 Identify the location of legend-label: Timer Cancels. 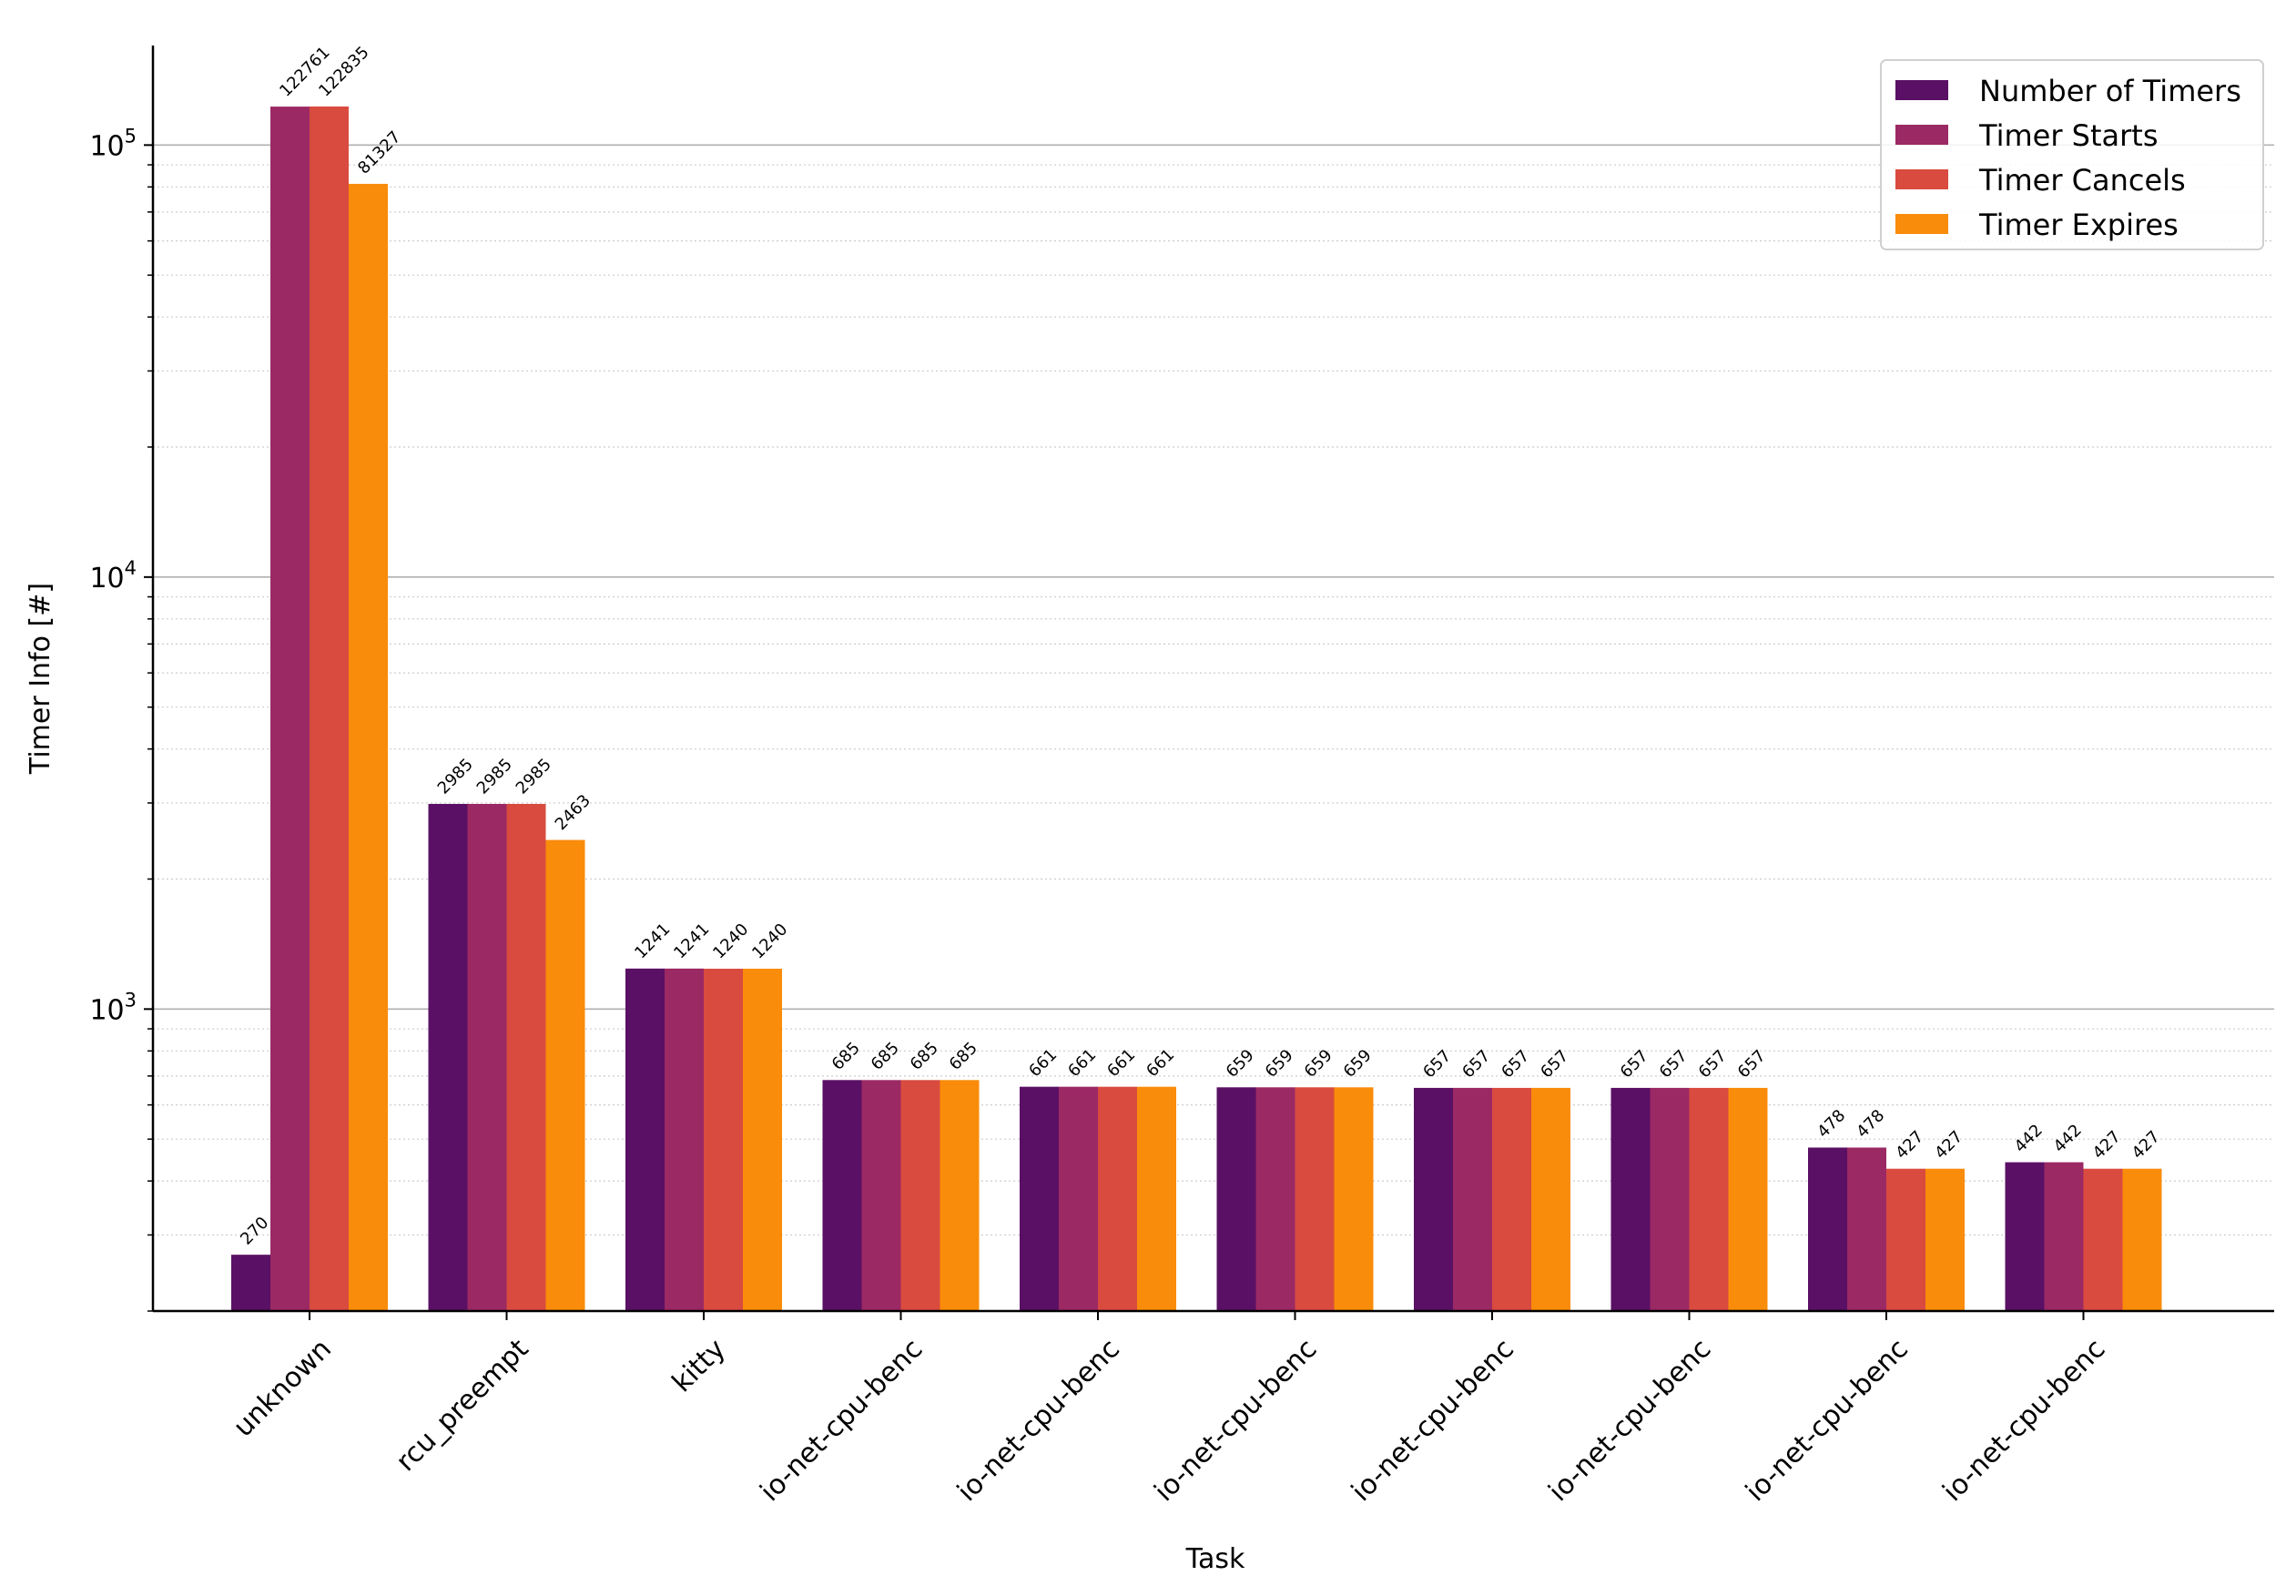
(2082, 180).